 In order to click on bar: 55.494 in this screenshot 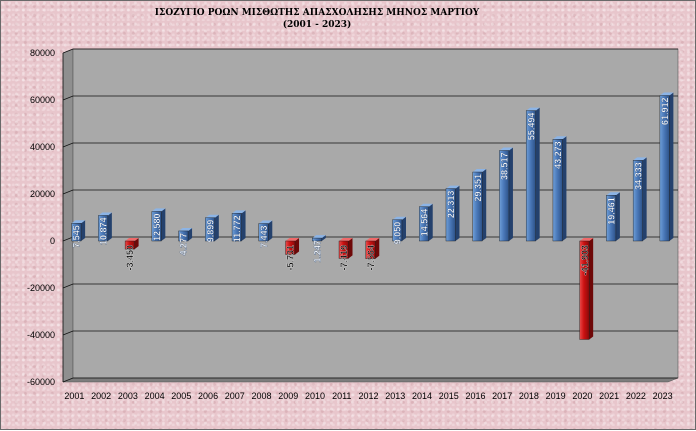, I will do `click(532, 174)`.